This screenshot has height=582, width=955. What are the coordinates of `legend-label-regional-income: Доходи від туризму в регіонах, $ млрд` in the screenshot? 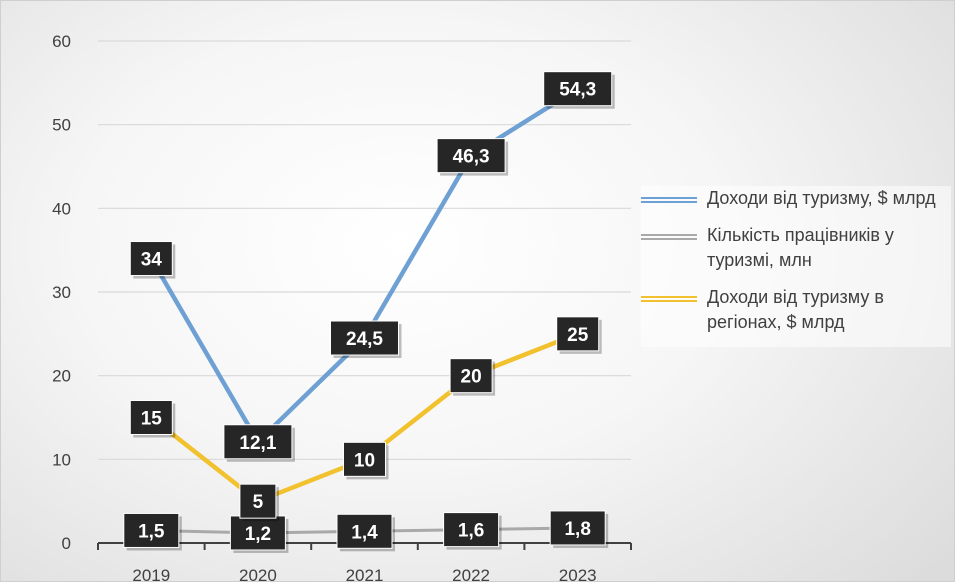 It's located at (795, 309).